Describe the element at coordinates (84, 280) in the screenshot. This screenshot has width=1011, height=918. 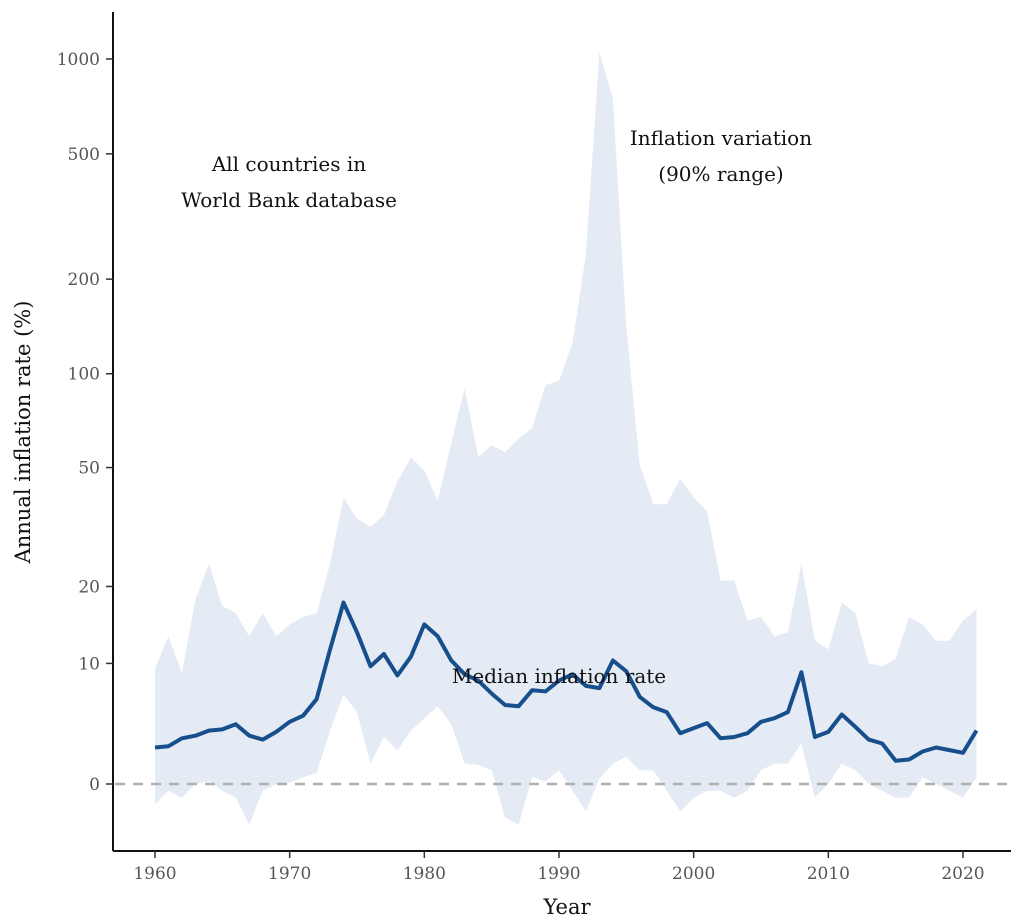
I see `y-tick-label: 200` at that location.